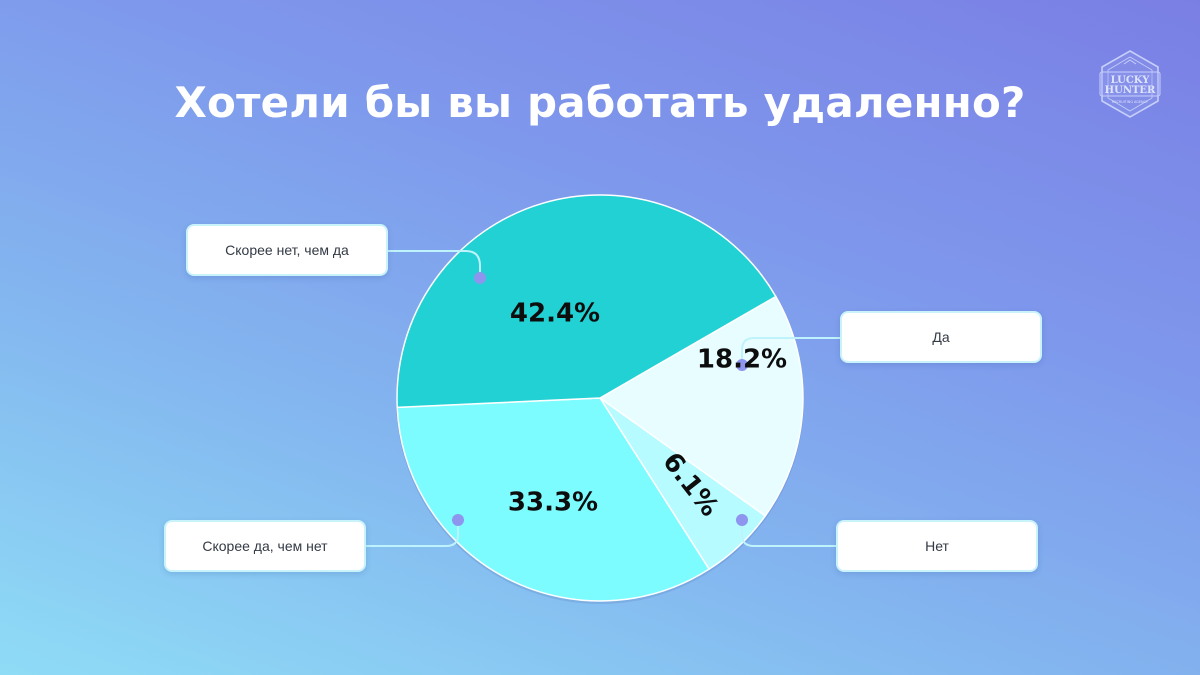  I want to click on slice-value-label: 42.4%, so click(555, 314).